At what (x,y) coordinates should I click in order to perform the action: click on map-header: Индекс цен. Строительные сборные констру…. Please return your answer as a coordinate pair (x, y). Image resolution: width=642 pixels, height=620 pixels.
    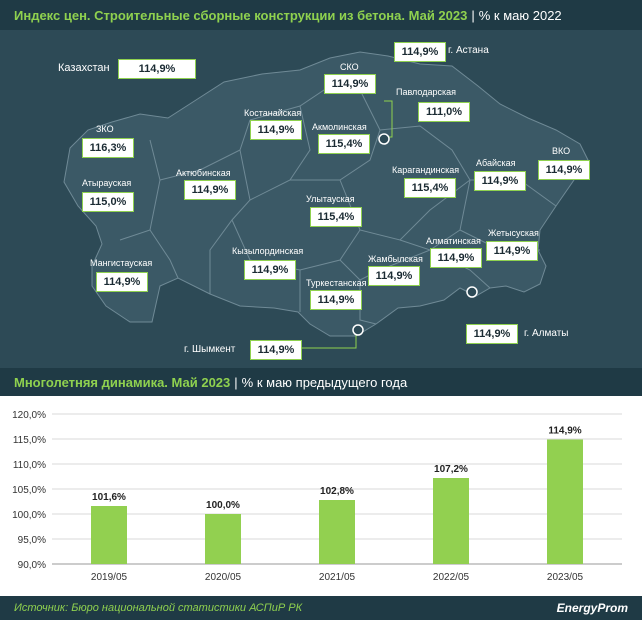
    Looking at the image, I should click on (321, 15).